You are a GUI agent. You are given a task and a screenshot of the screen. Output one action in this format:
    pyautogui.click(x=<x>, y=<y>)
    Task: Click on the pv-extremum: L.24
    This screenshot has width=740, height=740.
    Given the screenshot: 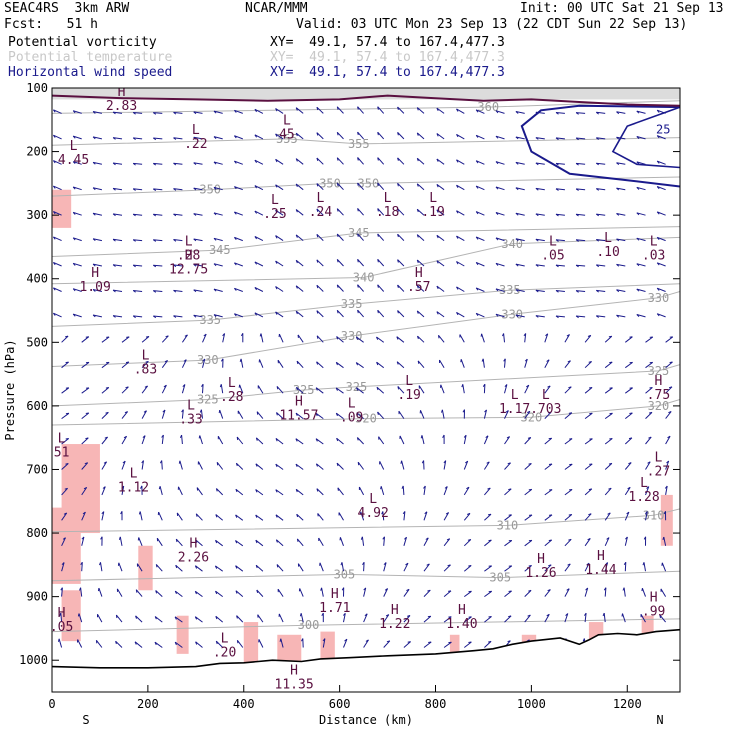 What is the action you would take?
    pyautogui.click(x=321, y=205)
    